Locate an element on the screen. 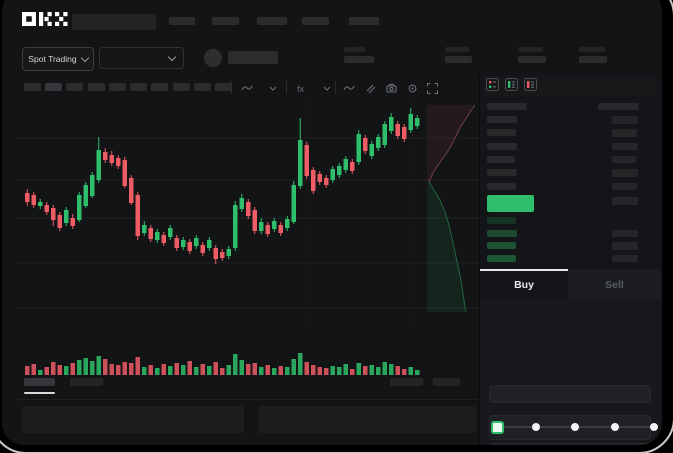  total-field is located at coordinates (570, 444).